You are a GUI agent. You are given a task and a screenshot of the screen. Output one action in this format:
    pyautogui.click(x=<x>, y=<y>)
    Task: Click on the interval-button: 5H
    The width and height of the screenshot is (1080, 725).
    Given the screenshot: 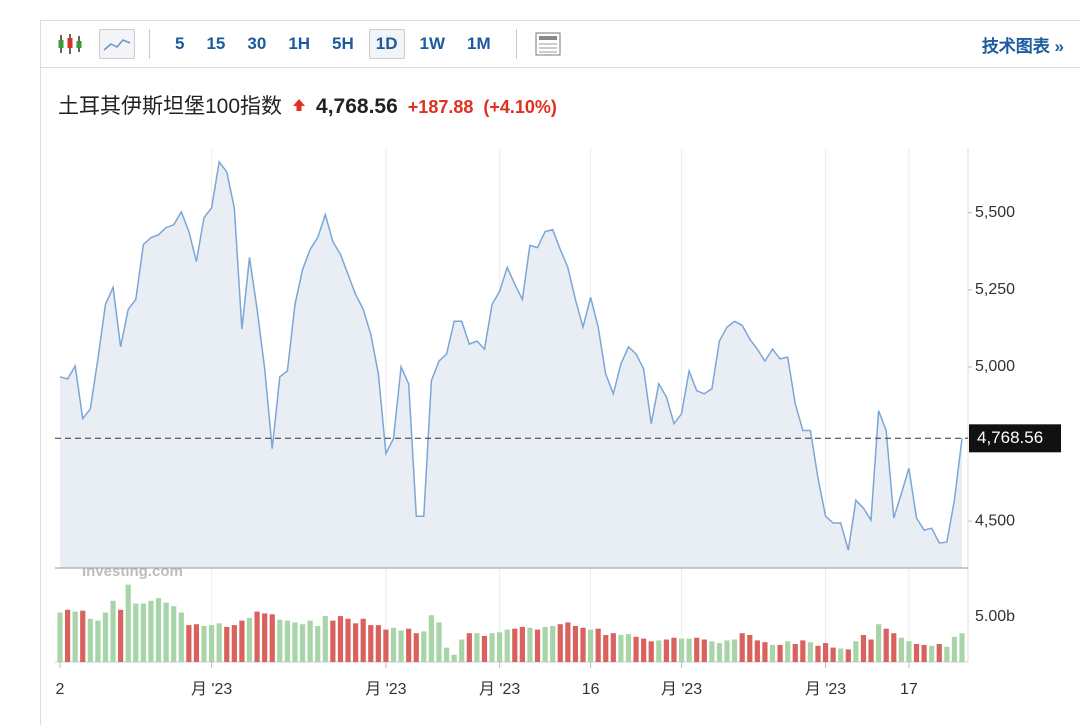 What is the action you would take?
    pyautogui.click(x=343, y=43)
    